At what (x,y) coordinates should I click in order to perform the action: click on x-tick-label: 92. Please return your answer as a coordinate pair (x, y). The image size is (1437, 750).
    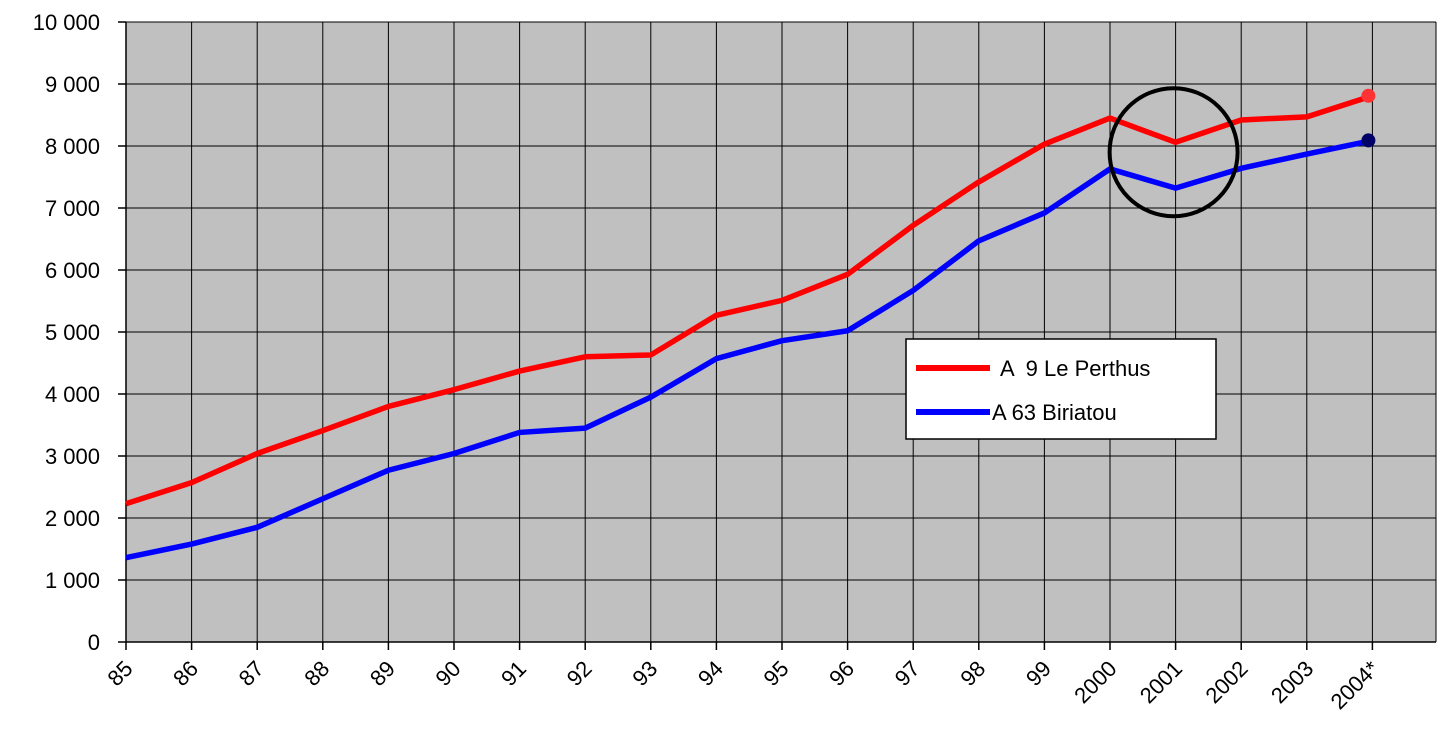
    Looking at the image, I should click on (579, 673).